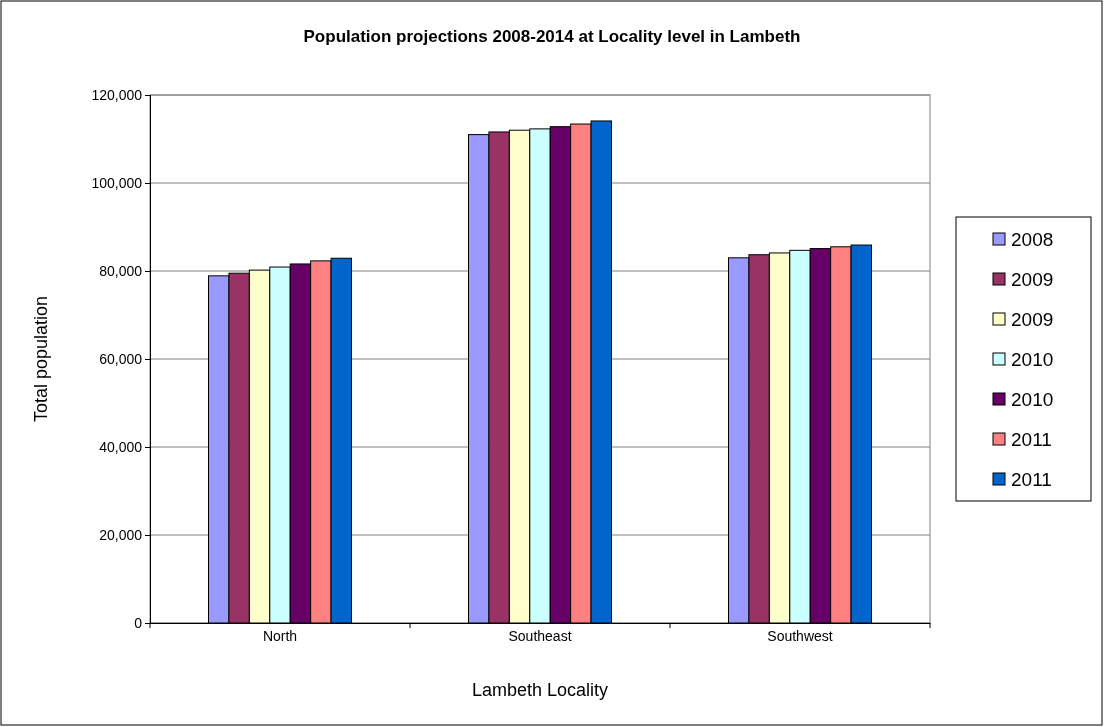 This screenshot has width=1104, height=727. What do you see at coordinates (121, 358) in the screenshot?
I see `y-tick-label: 60,000` at bounding box center [121, 358].